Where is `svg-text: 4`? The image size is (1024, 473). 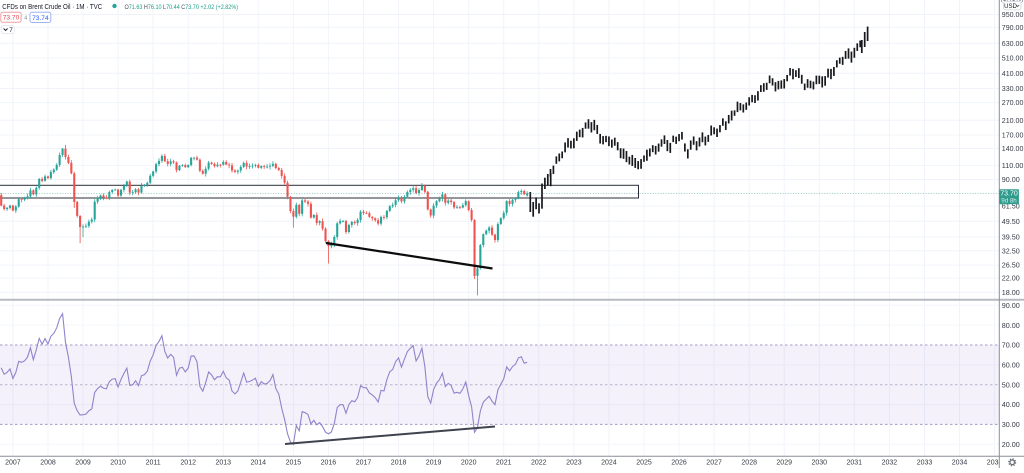
svg-text: 4 is located at coordinates (25, 18).